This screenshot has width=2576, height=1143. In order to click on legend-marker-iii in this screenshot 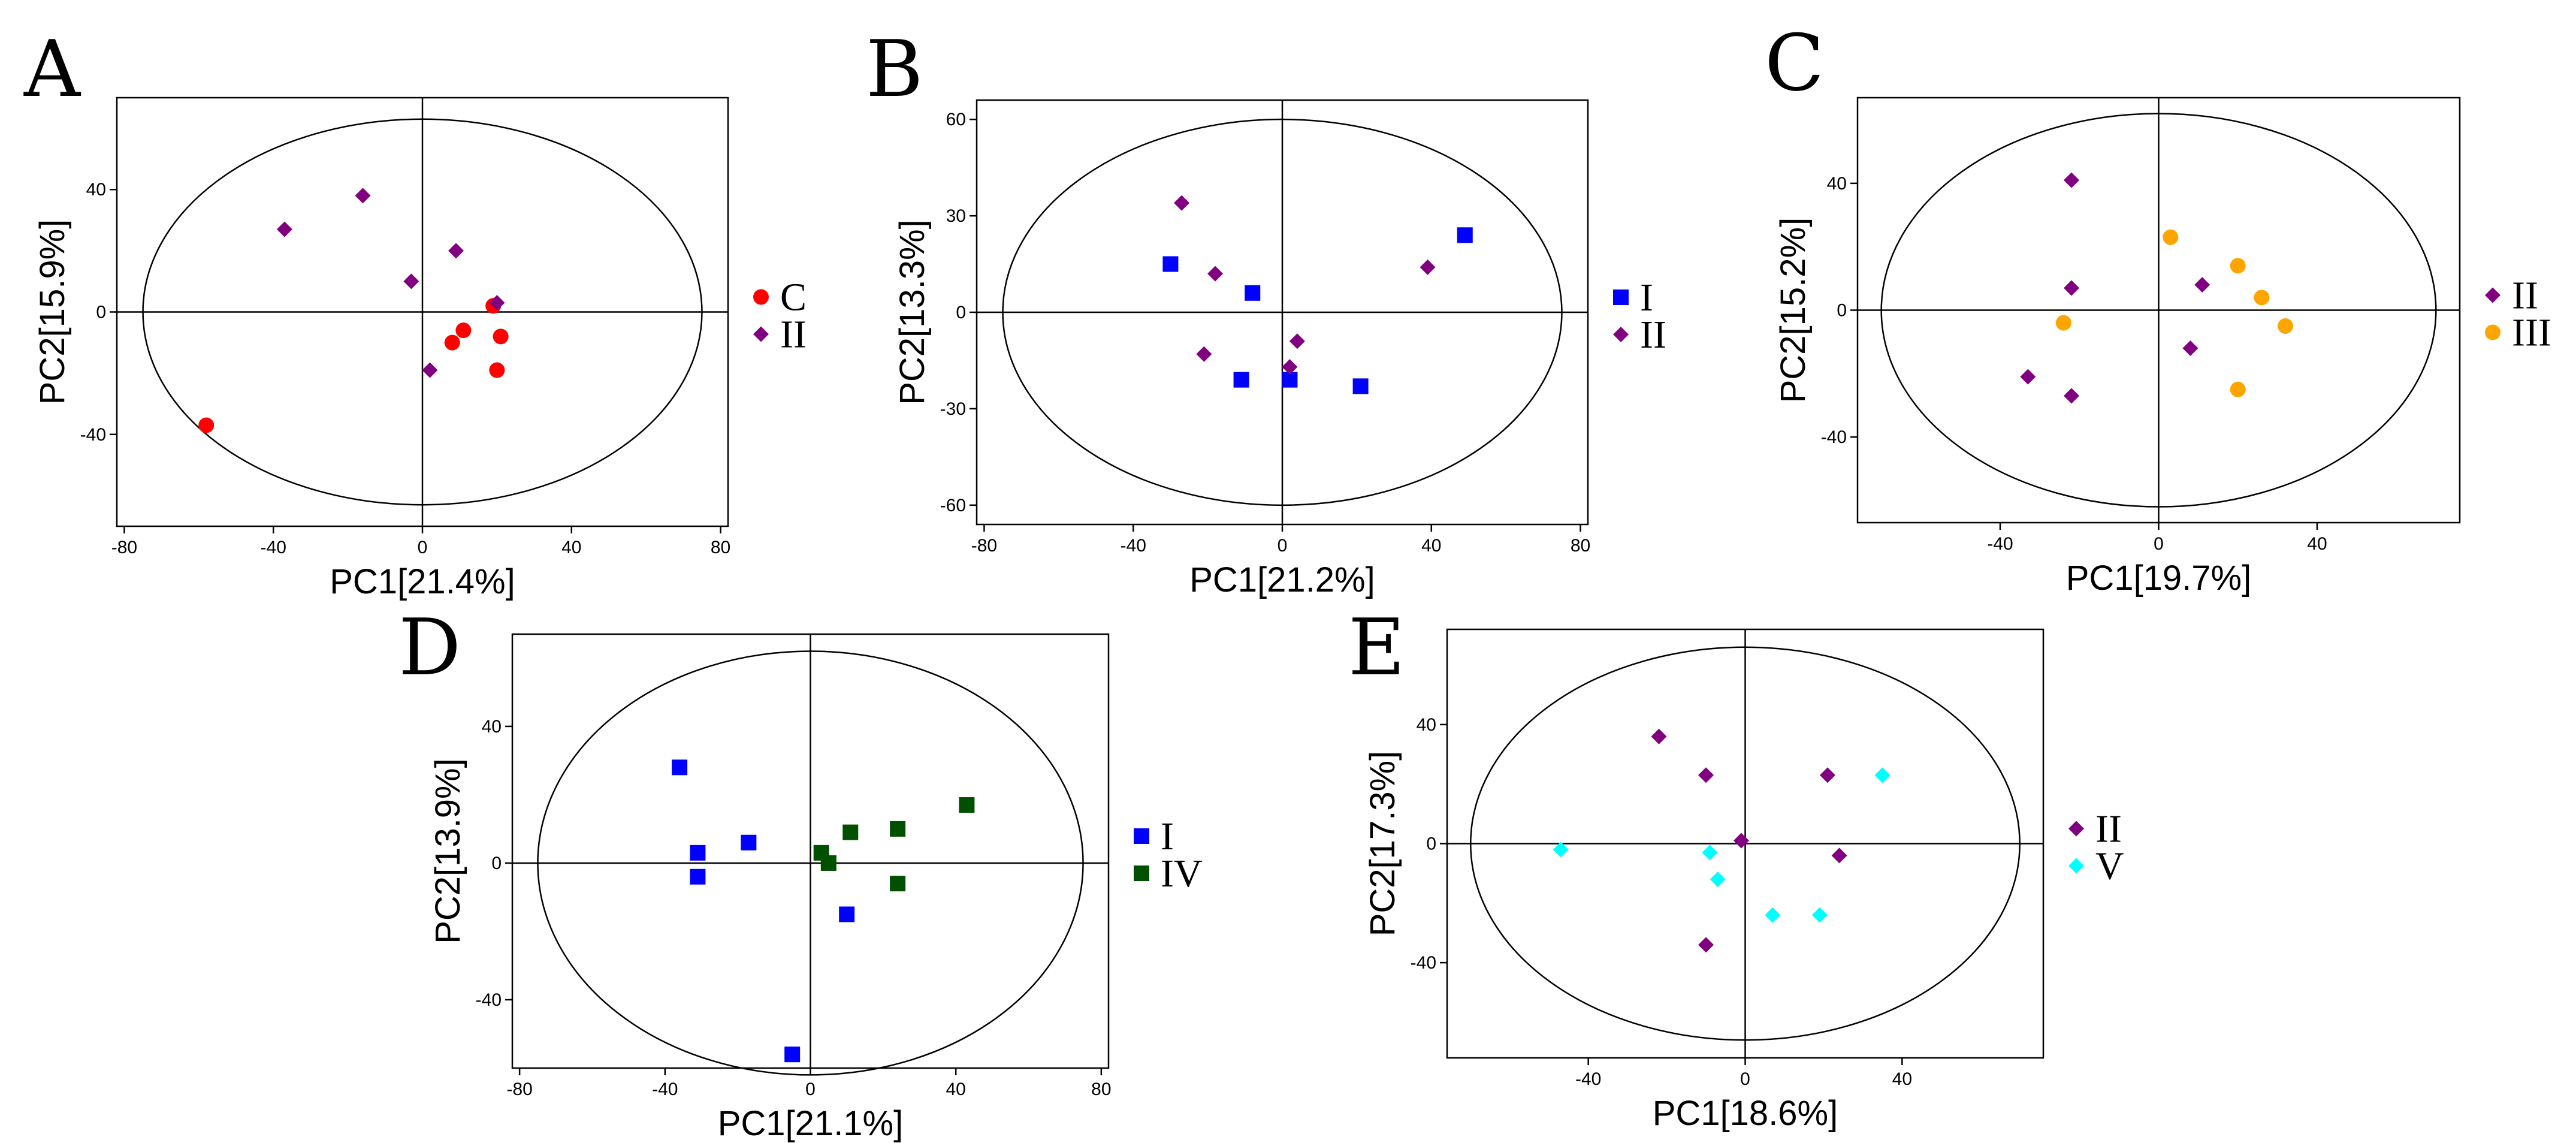, I will do `click(2492, 332)`.